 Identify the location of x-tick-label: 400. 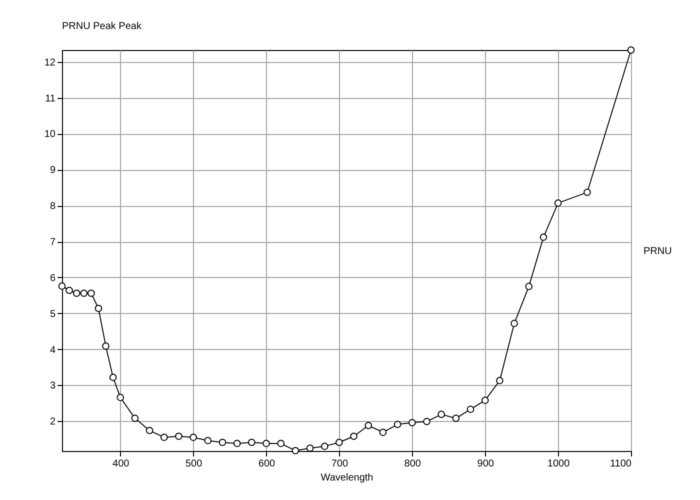
(121, 464).